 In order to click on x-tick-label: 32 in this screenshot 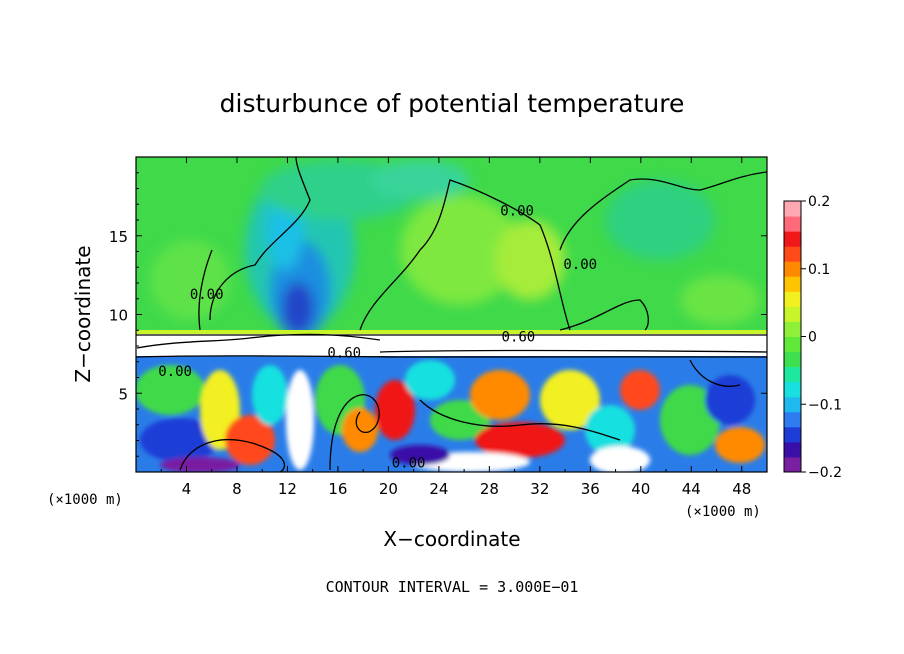, I will do `click(539, 489)`.